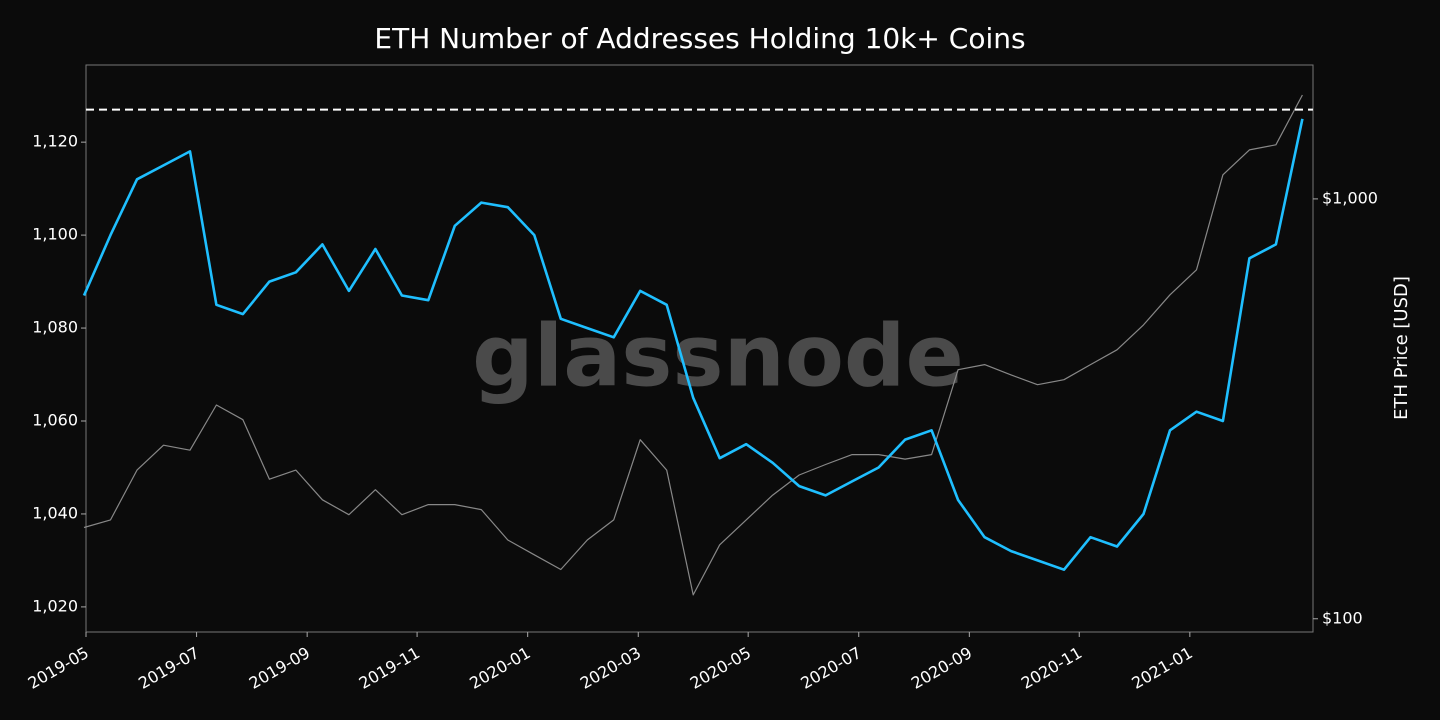 This screenshot has width=1440, height=720. Describe the element at coordinates (718, 356) in the screenshot. I see `watermark: glassnode` at that location.